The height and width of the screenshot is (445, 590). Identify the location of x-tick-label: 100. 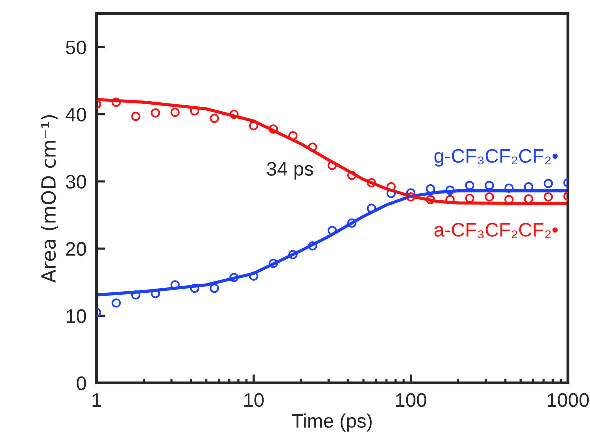
(411, 400).